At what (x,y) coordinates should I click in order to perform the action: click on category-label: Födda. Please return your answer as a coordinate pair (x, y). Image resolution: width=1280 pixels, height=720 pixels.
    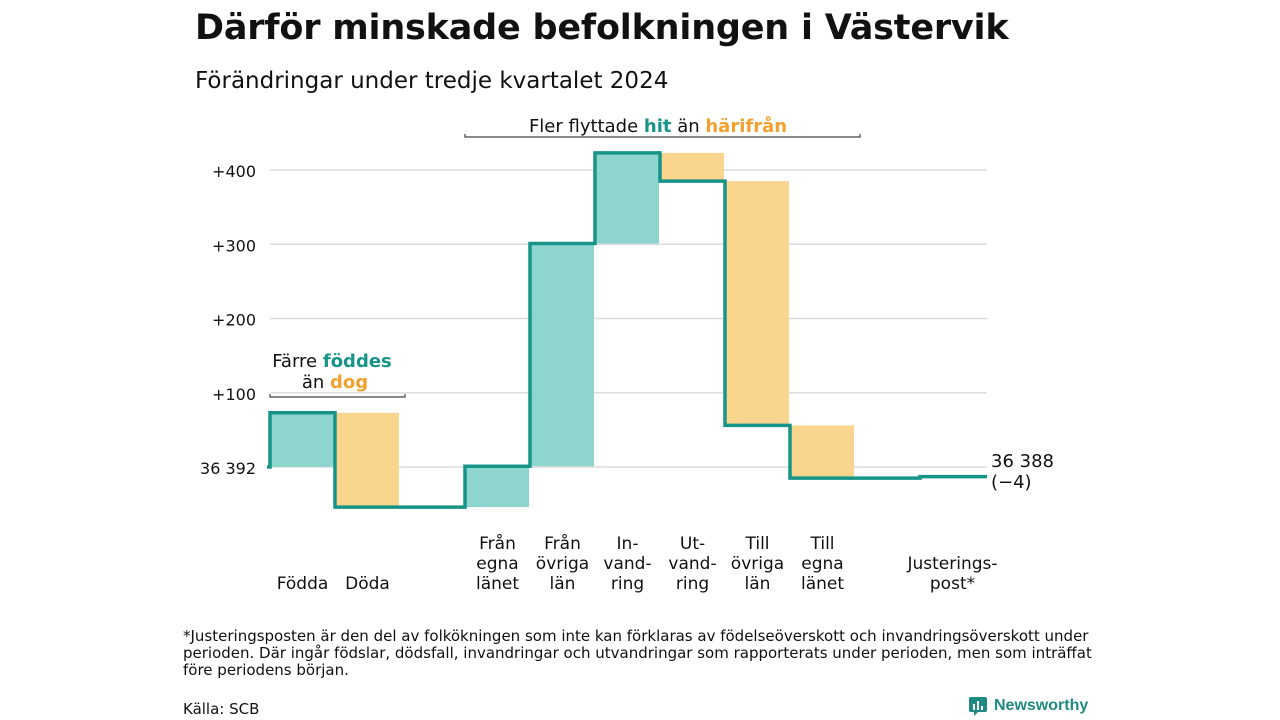
    Looking at the image, I should click on (303, 584).